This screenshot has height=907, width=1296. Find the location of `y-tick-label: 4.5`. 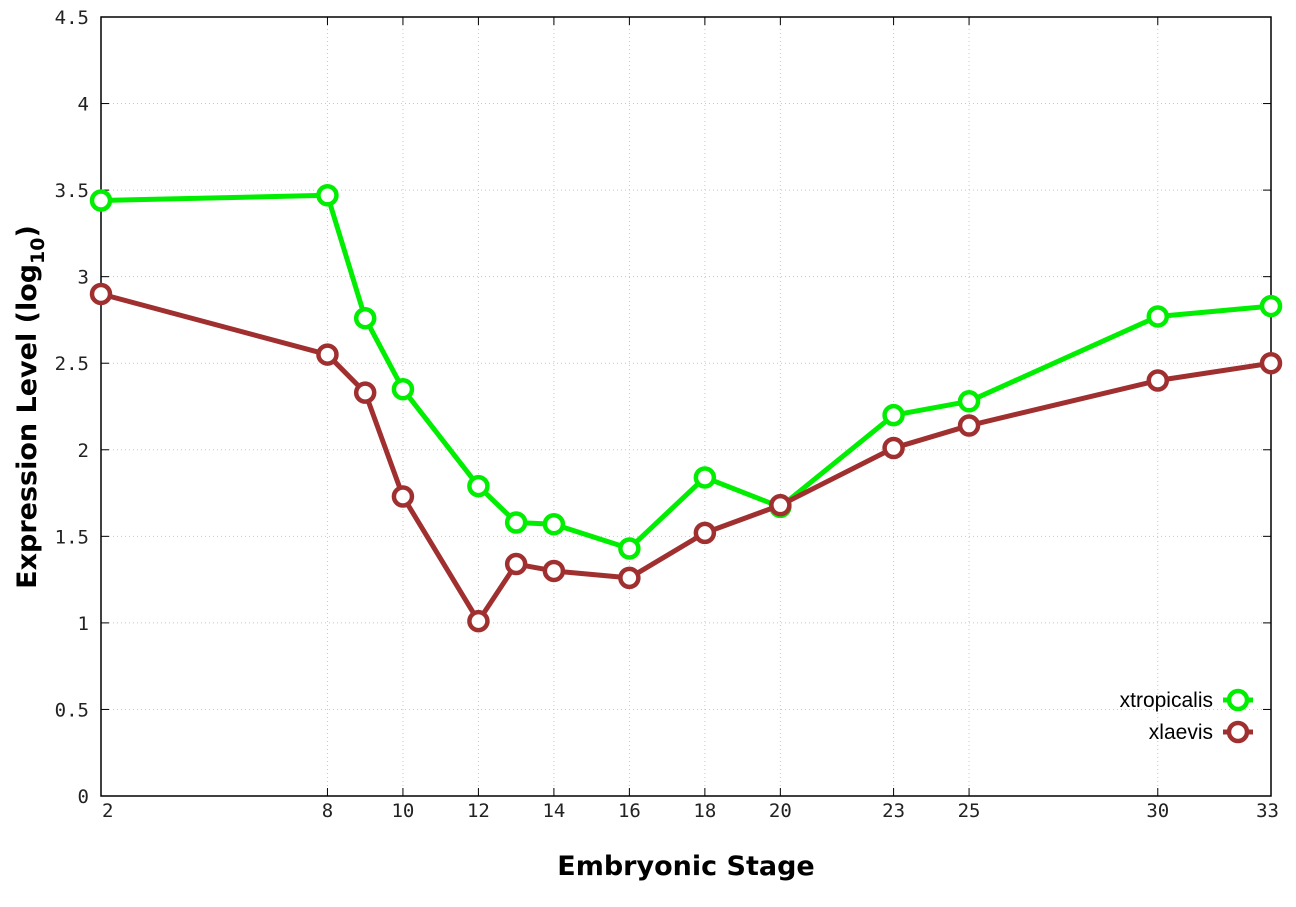

y-tick-label: 4.5 is located at coordinates (72, 18).